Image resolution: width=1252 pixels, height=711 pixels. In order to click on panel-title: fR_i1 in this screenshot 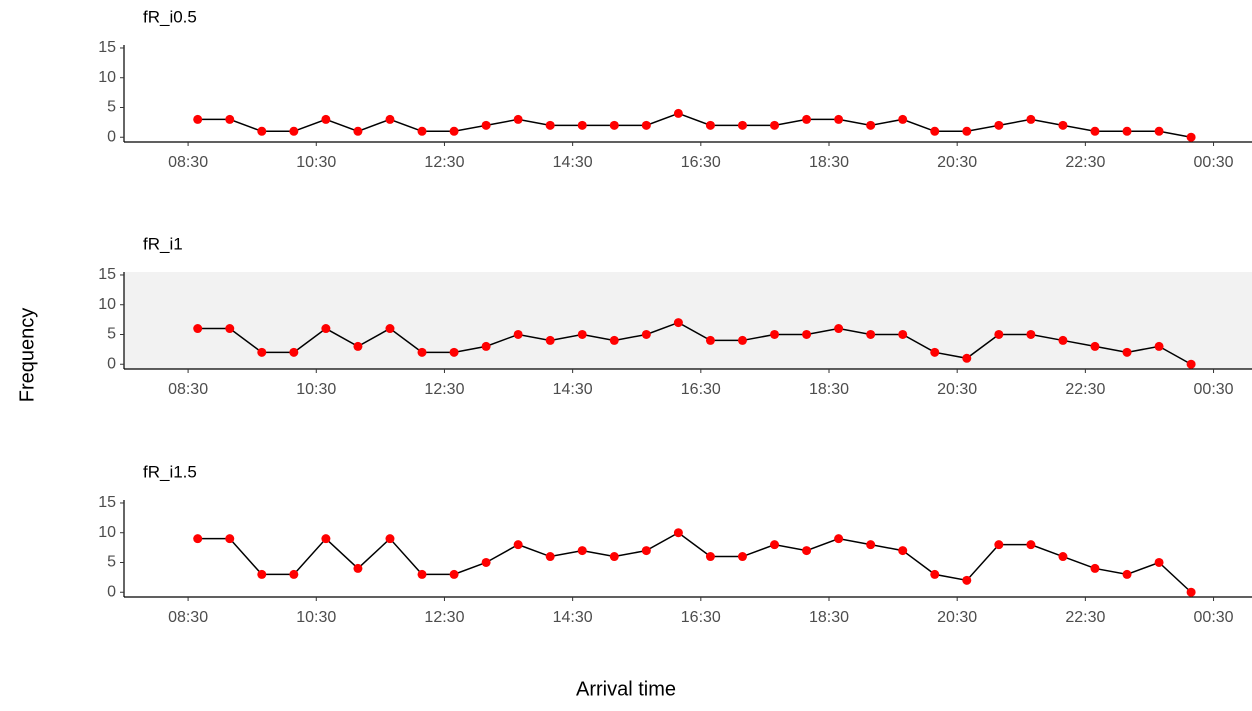, I will do `click(163, 243)`.